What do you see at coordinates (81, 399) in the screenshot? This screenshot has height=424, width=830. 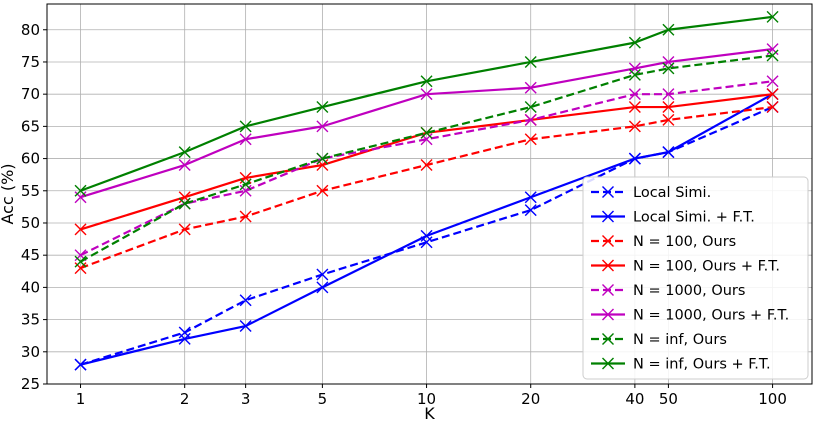 I see `x-tick-label: 1` at bounding box center [81, 399].